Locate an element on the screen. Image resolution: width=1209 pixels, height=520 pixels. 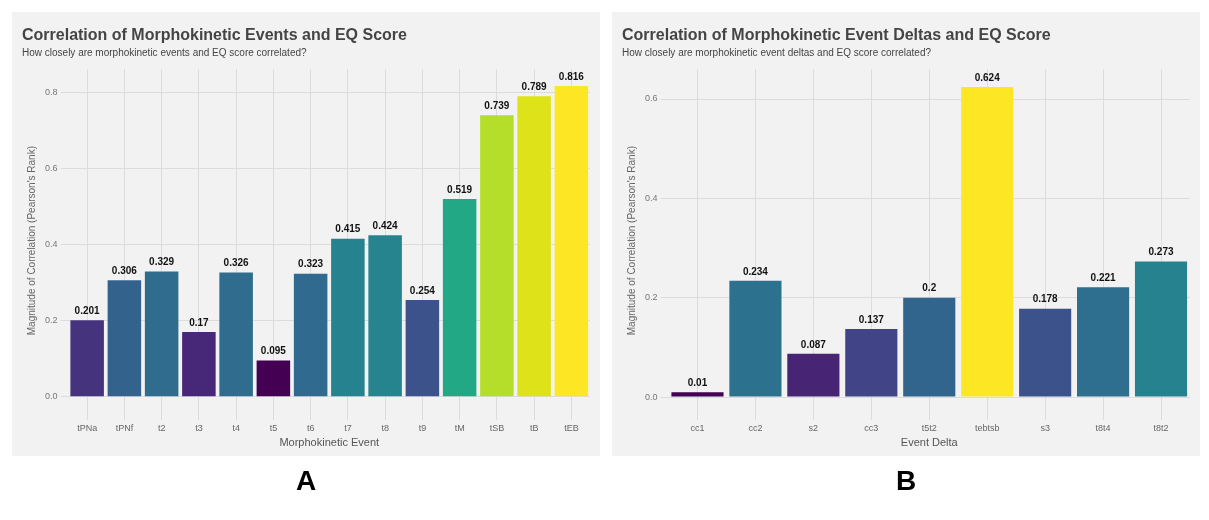
x-tick-label: cc3 is located at coordinates (871, 427).